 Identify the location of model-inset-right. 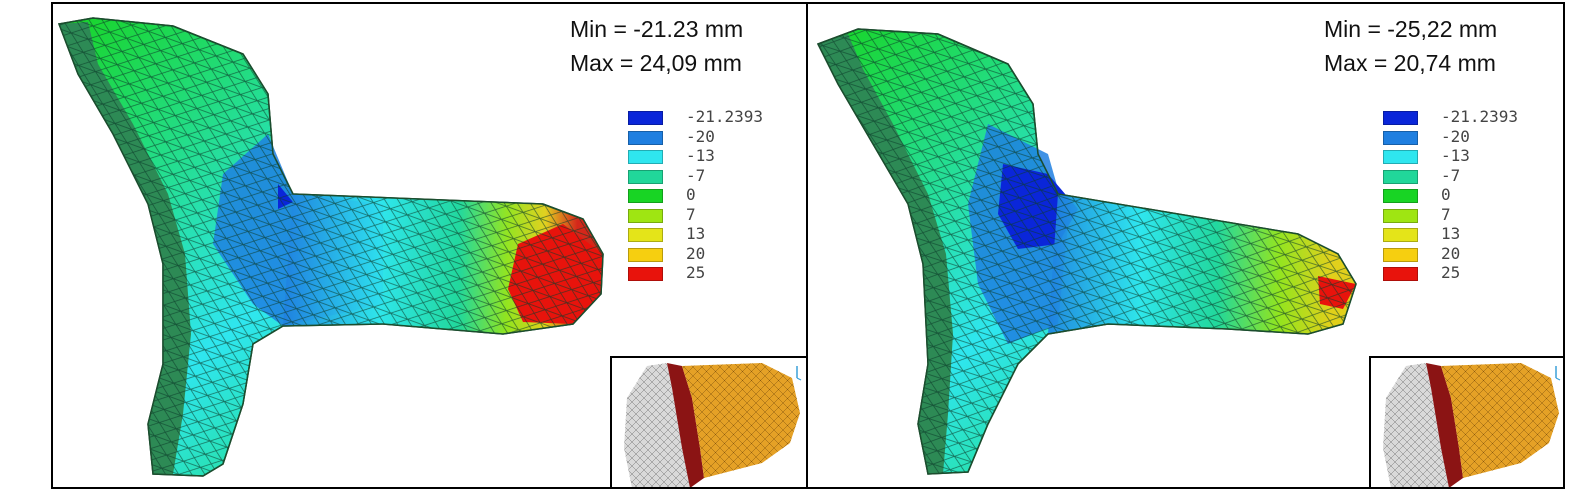
(1466, 421).